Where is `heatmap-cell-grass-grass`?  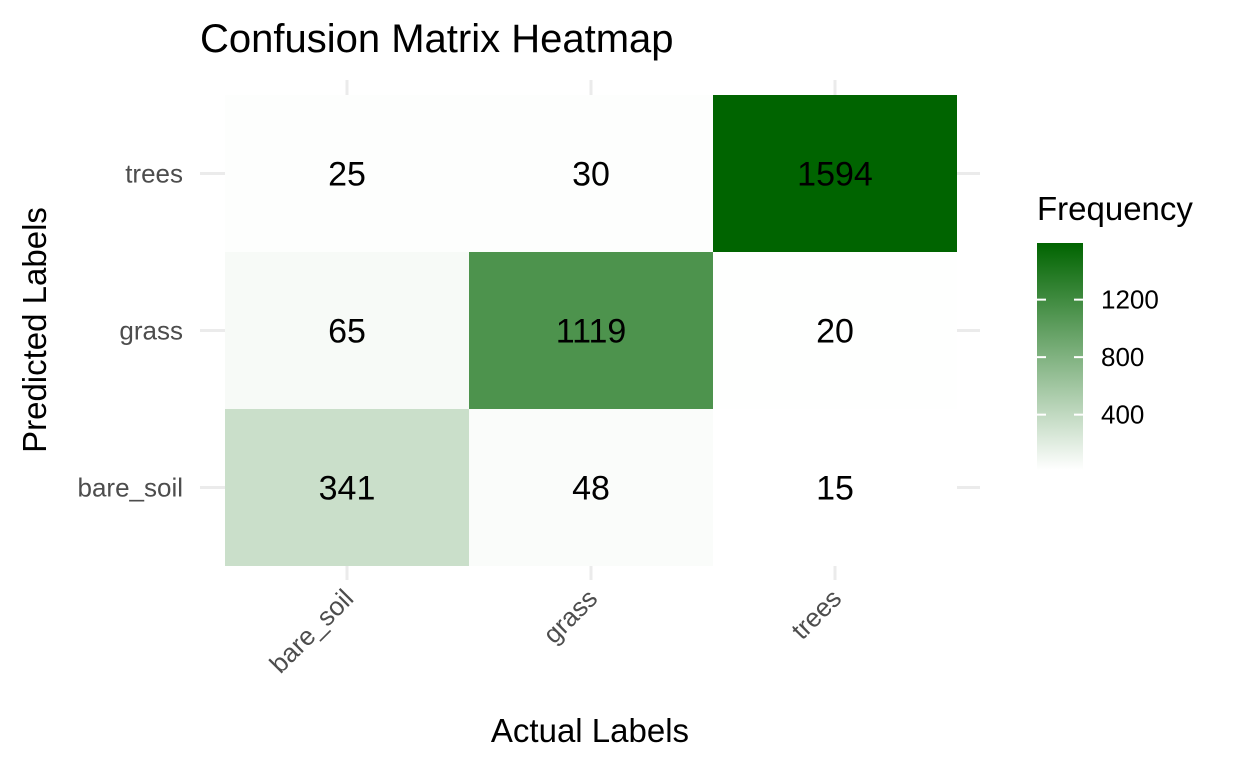
heatmap-cell-grass-grass is located at coordinates (591, 330).